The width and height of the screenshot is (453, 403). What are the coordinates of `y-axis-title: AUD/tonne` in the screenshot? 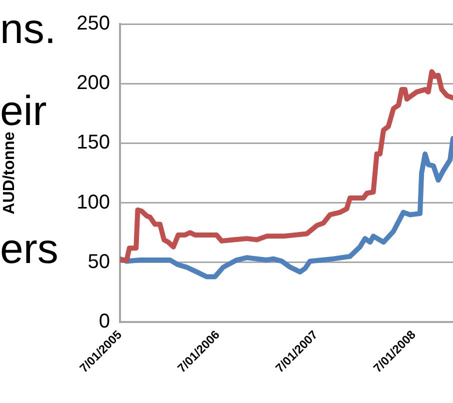 It's located at (9, 173).